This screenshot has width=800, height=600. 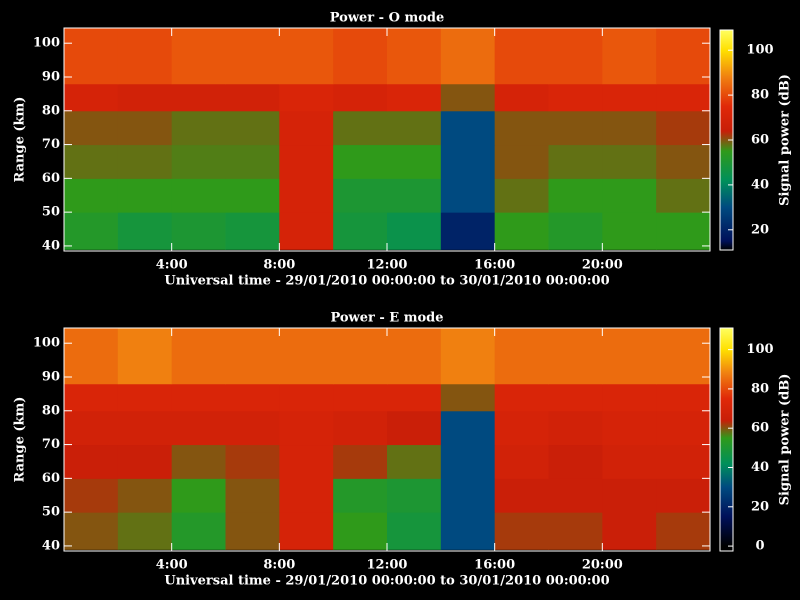 What do you see at coordinates (51, 212) in the screenshot?
I see `y-tick-label: 50` at bounding box center [51, 212].